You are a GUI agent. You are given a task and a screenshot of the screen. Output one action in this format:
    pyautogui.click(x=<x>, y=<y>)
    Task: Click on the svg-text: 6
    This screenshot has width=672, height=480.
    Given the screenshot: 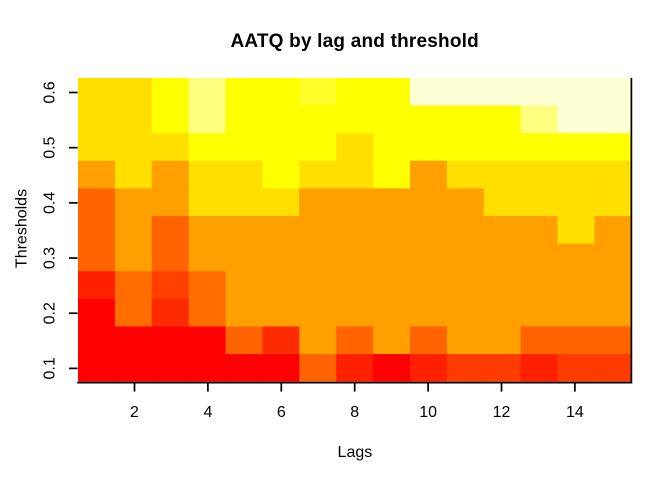 What is the action you would take?
    pyautogui.click(x=281, y=412)
    